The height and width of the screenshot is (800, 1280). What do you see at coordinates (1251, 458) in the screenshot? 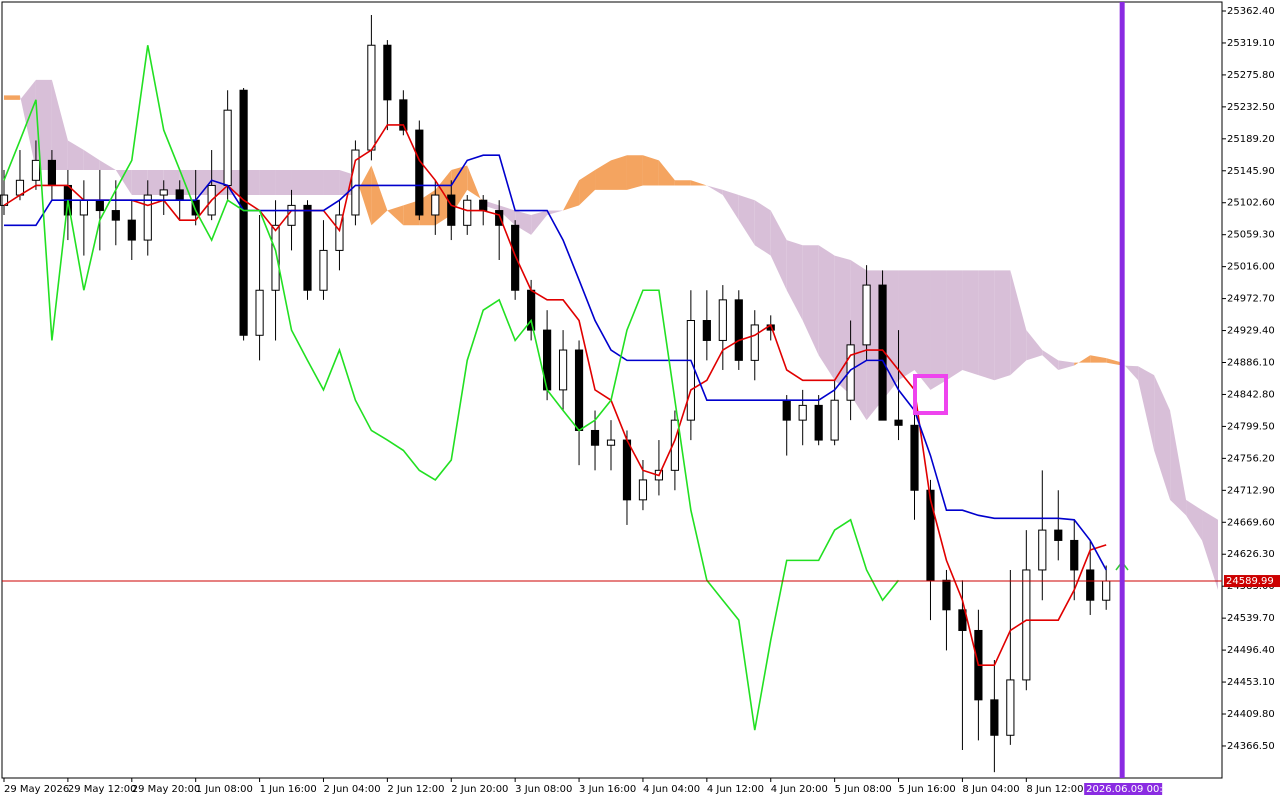
I see `y-tick-label: 24756.20` at bounding box center [1251, 458].